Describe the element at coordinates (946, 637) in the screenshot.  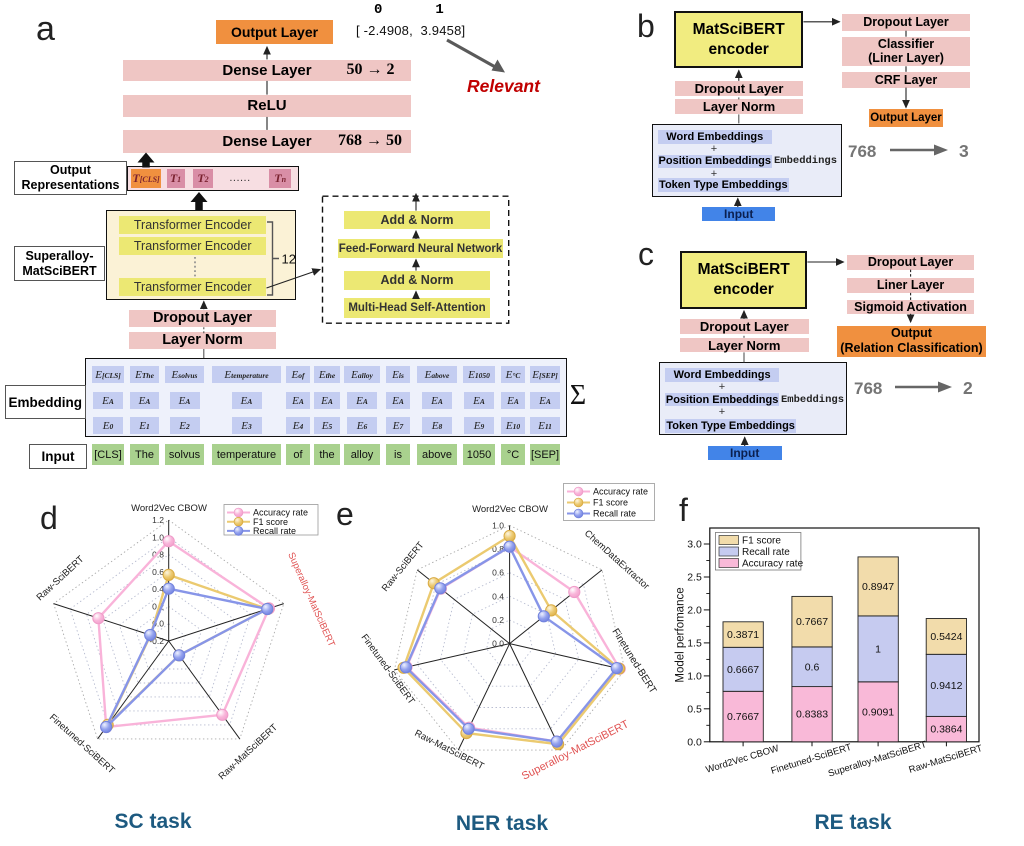
I see `svg-text: 0.5424` at that location.